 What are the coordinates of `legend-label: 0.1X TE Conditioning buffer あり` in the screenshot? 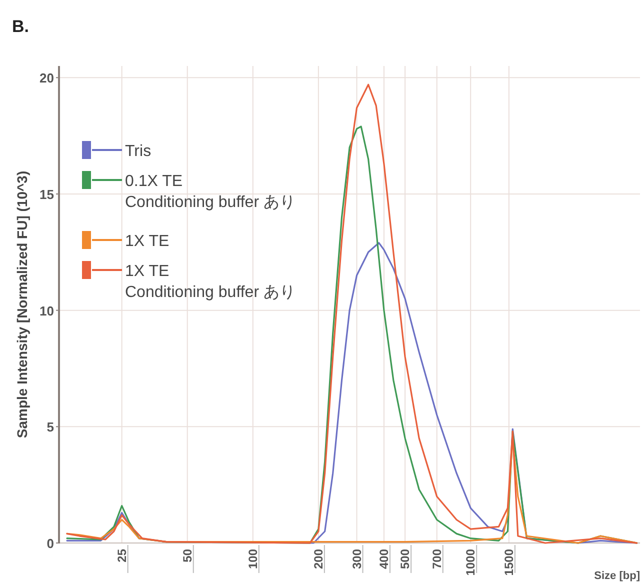 It's located at (210, 192).